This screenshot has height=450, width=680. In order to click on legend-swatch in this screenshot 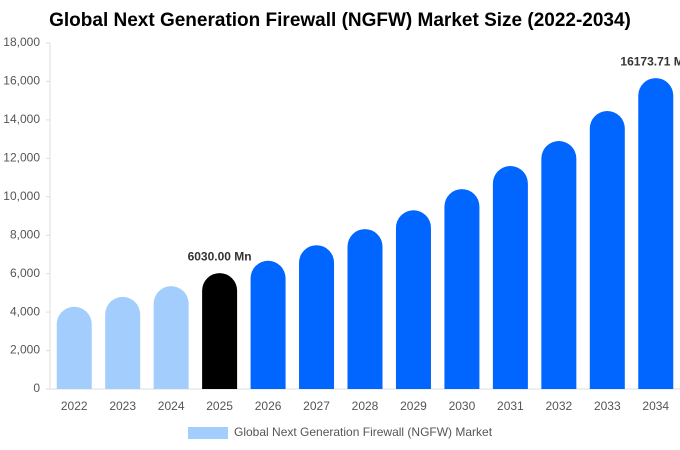, I will do `click(208, 433)`.